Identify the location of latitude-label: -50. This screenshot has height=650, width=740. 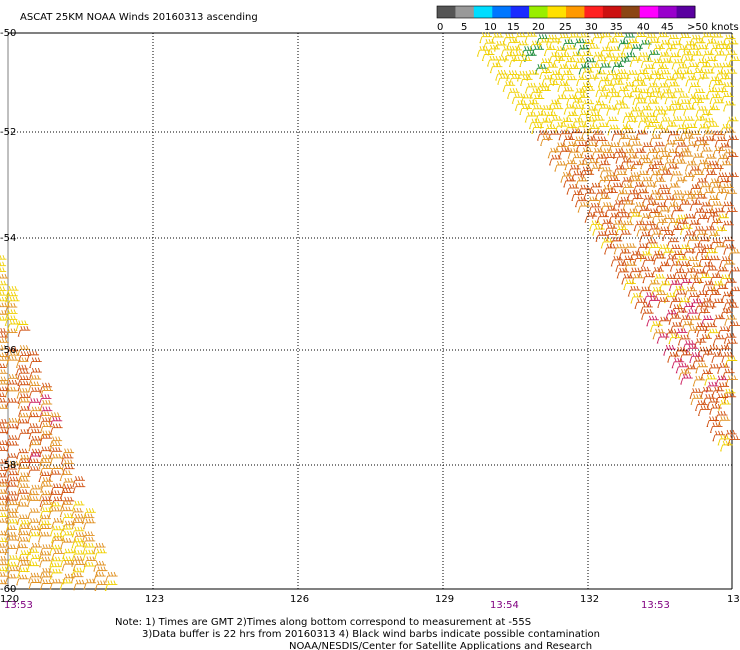
(8, 33).